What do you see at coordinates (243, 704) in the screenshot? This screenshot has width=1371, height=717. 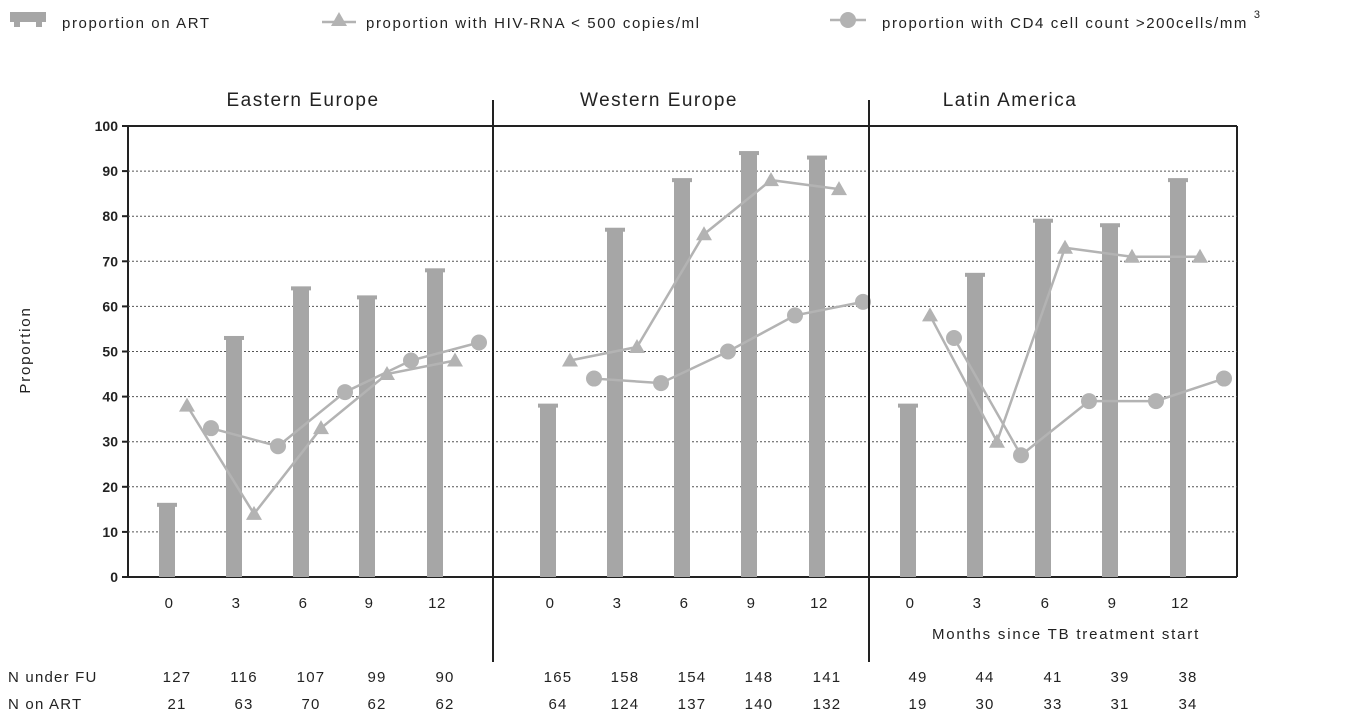 I see `table-cell-on-art: 63` at bounding box center [243, 704].